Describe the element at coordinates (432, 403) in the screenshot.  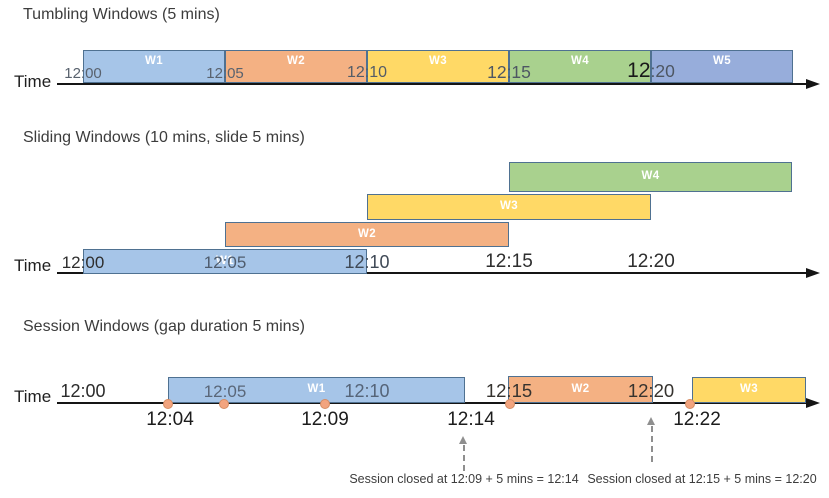
I see `session-time-axis` at that location.